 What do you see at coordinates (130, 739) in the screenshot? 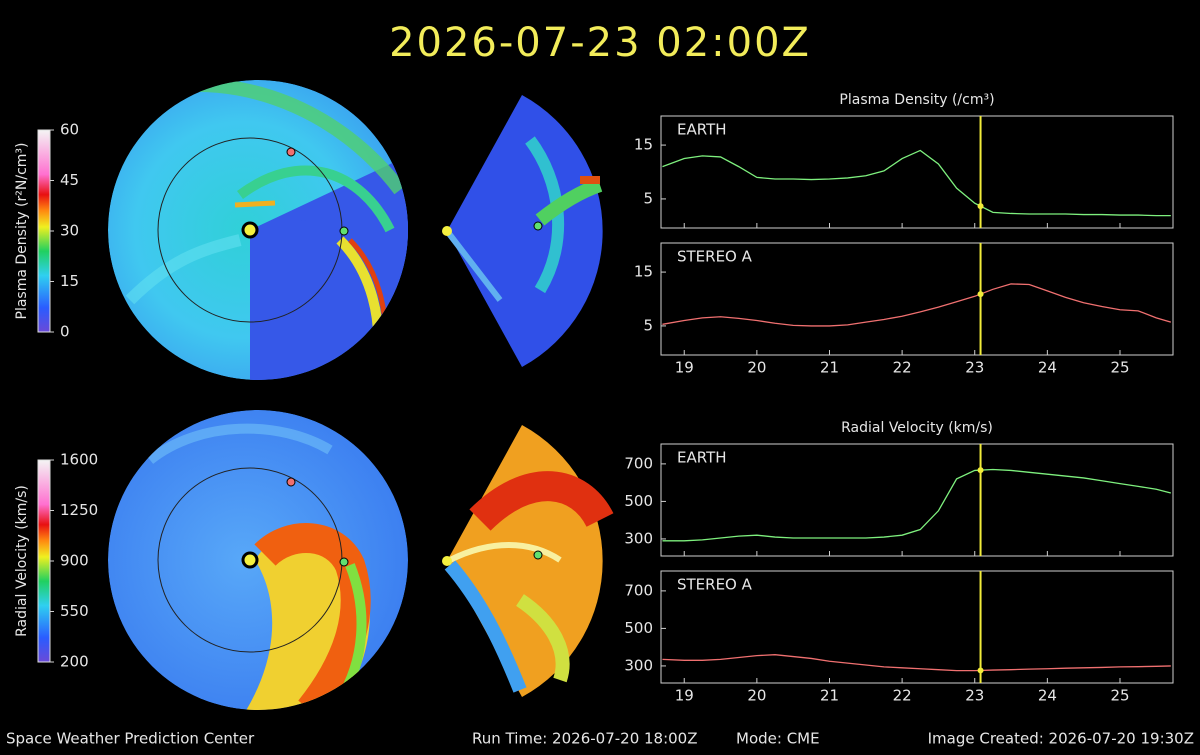
I see `footer-left: Space Weather Prediction Center` at bounding box center [130, 739].